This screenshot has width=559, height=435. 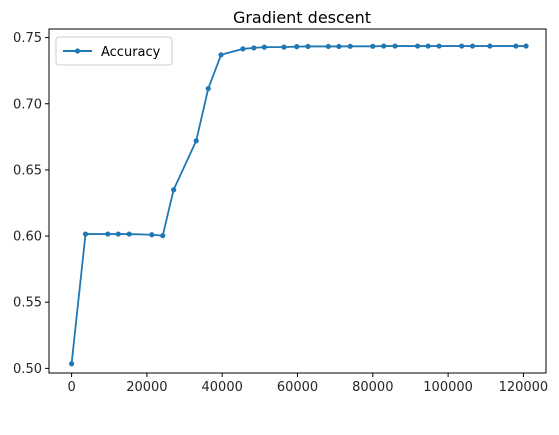 I want to click on y-tick-label: 0.50, so click(x=27, y=369).